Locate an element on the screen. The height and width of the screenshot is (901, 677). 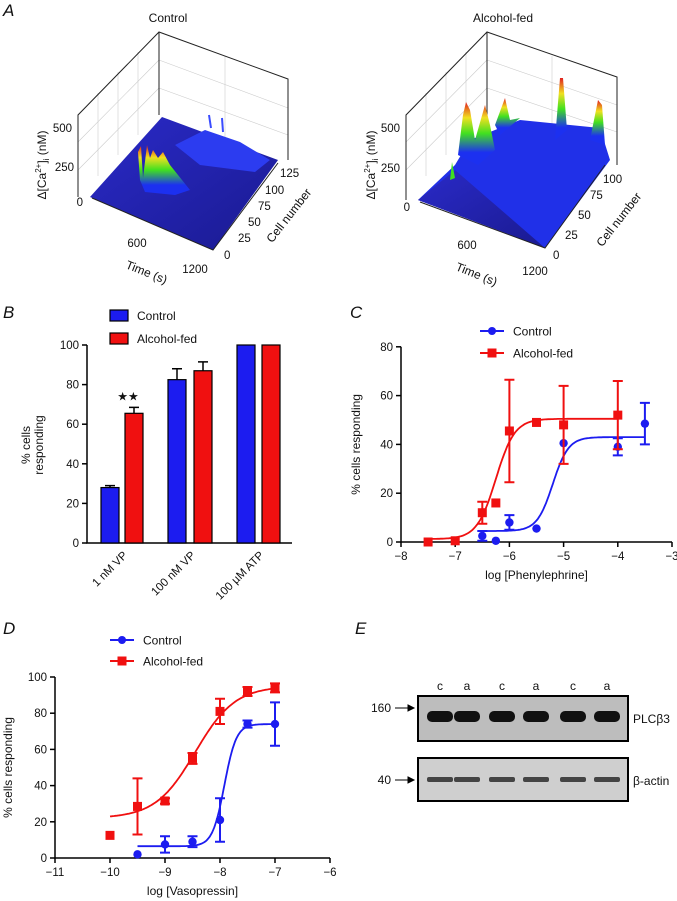
box-edges is located at coordinates (183, 114).